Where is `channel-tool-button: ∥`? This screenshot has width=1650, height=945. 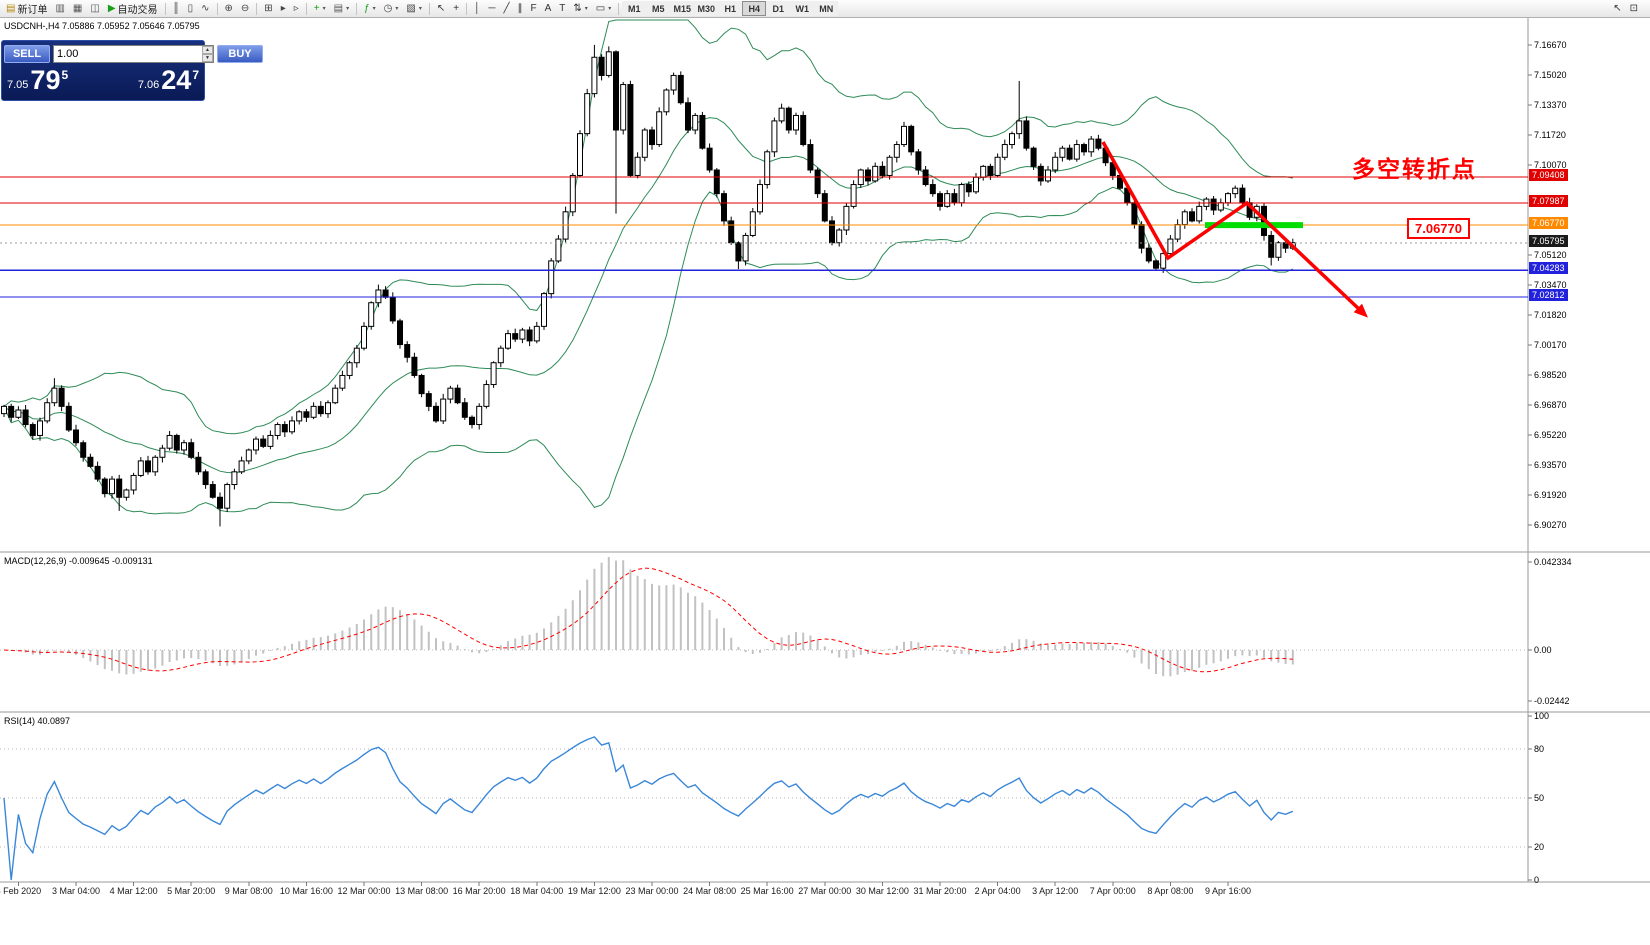
channel-tool-button: ∥ is located at coordinates (519, 8).